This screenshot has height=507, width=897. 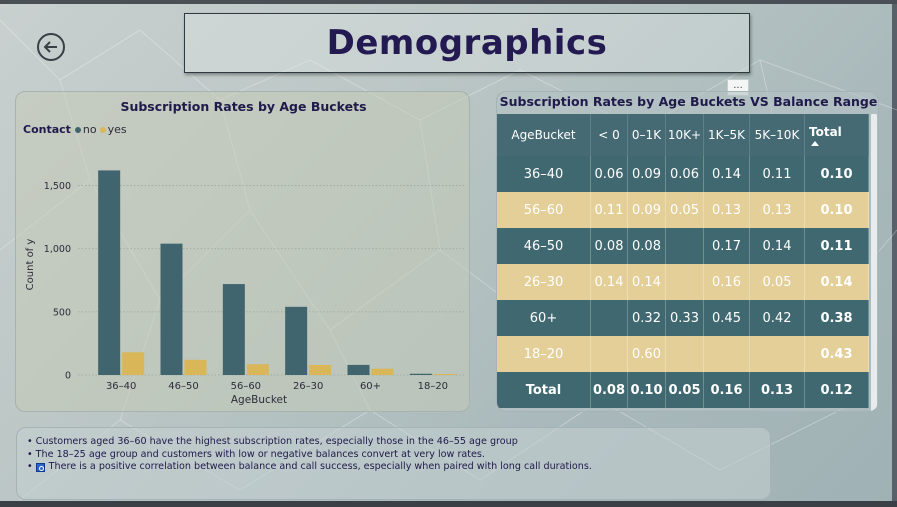 What do you see at coordinates (30, 265) in the screenshot?
I see `y-axis-label: Count of y` at bounding box center [30, 265].